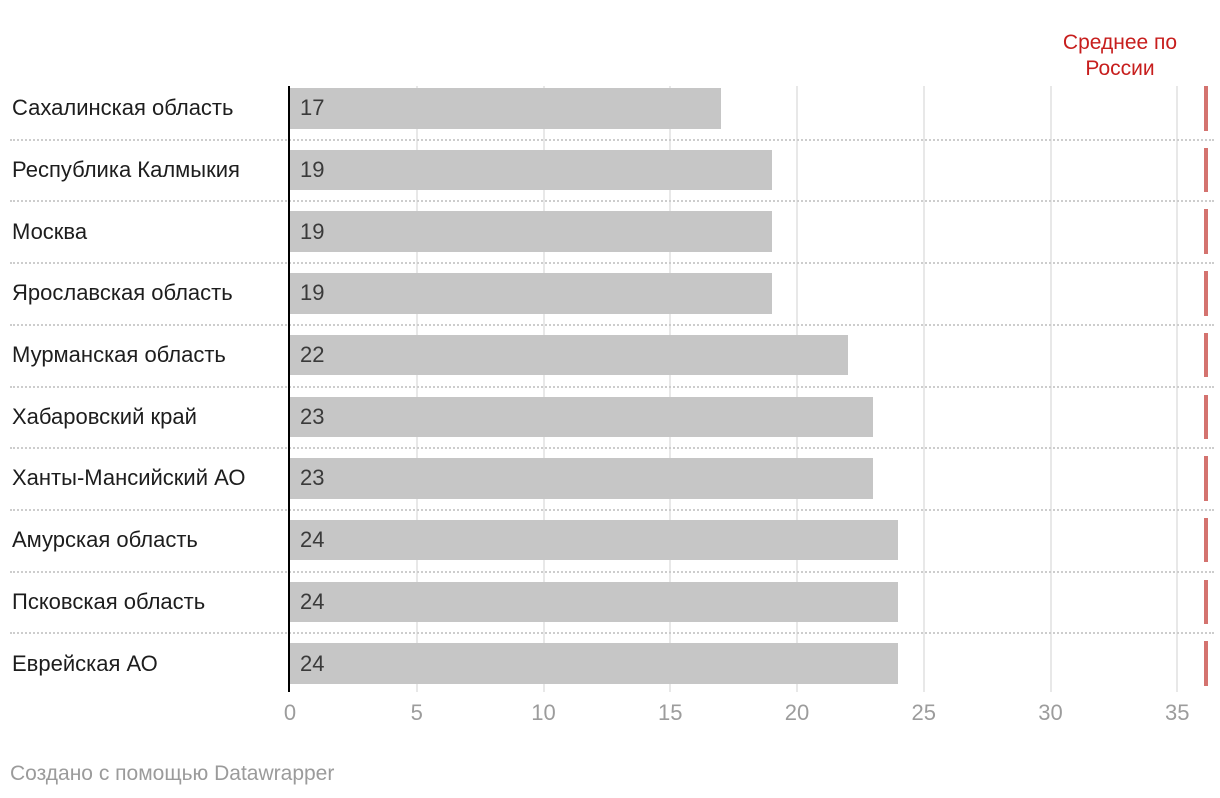 This screenshot has height=798, width=1220. Describe the element at coordinates (797, 712) in the screenshot. I see `x-tick-label: 20` at that location.